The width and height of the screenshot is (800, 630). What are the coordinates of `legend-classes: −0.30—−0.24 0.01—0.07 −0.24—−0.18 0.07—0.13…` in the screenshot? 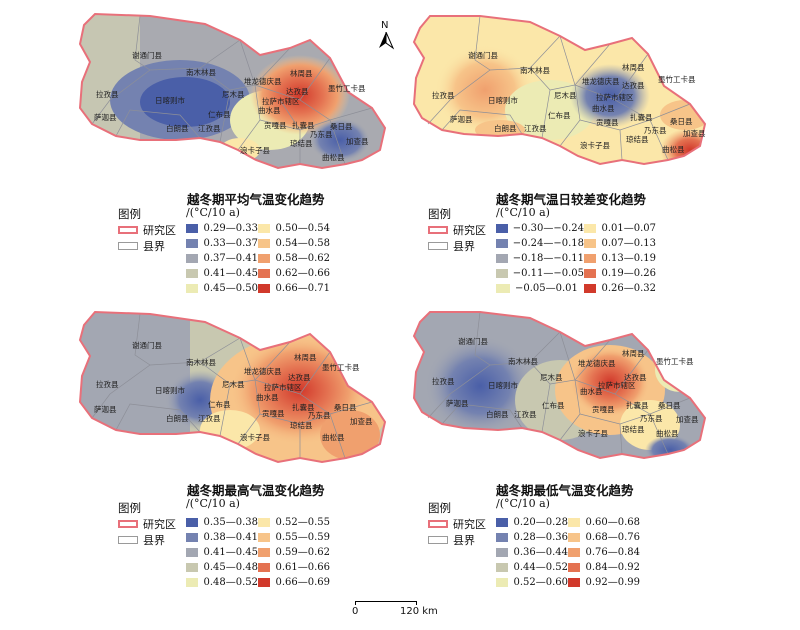 It's located at (576, 258).